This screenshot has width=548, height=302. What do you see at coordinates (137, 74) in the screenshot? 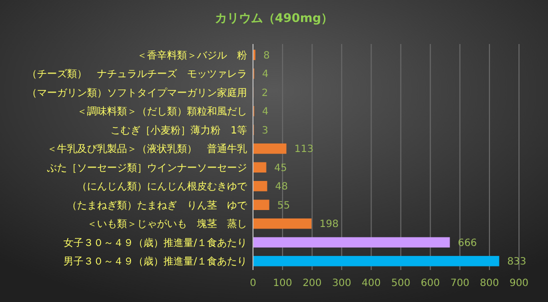
I see `y-tick-label: （チーズ類） ナチュラルチーズ モッツァレラ` at bounding box center [137, 74].